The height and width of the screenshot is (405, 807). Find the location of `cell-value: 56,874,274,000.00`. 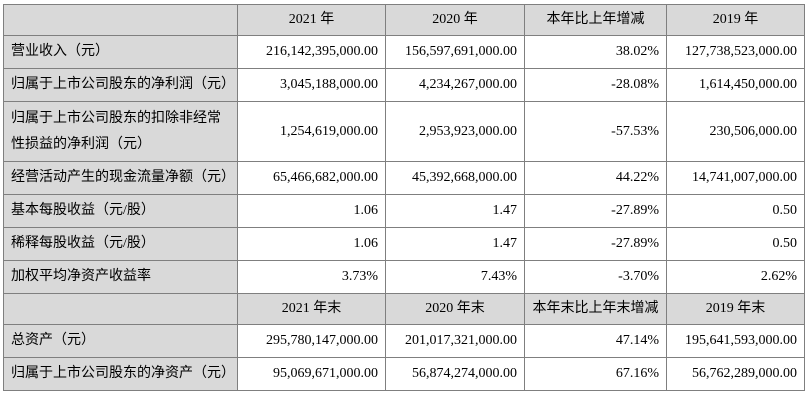

cell-value: 56,874,274,000.00 is located at coordinates (455, 374).